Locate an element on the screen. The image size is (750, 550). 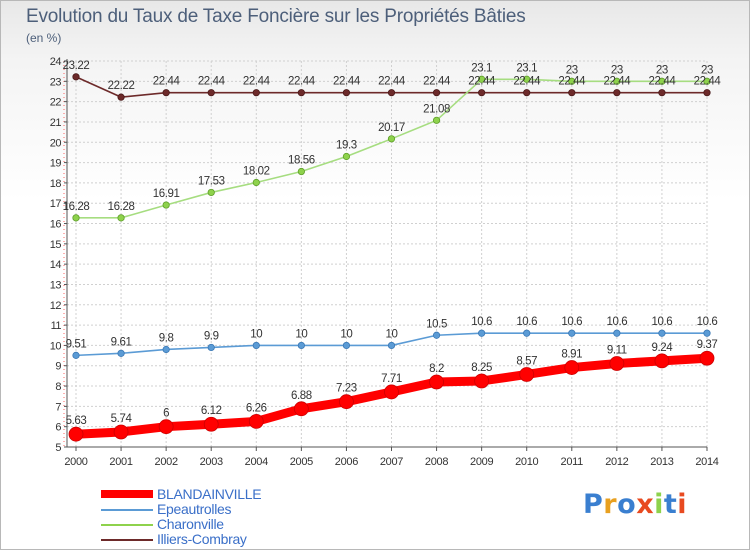
data-label-blandainville: 6 is located at coordinates (166, 414).